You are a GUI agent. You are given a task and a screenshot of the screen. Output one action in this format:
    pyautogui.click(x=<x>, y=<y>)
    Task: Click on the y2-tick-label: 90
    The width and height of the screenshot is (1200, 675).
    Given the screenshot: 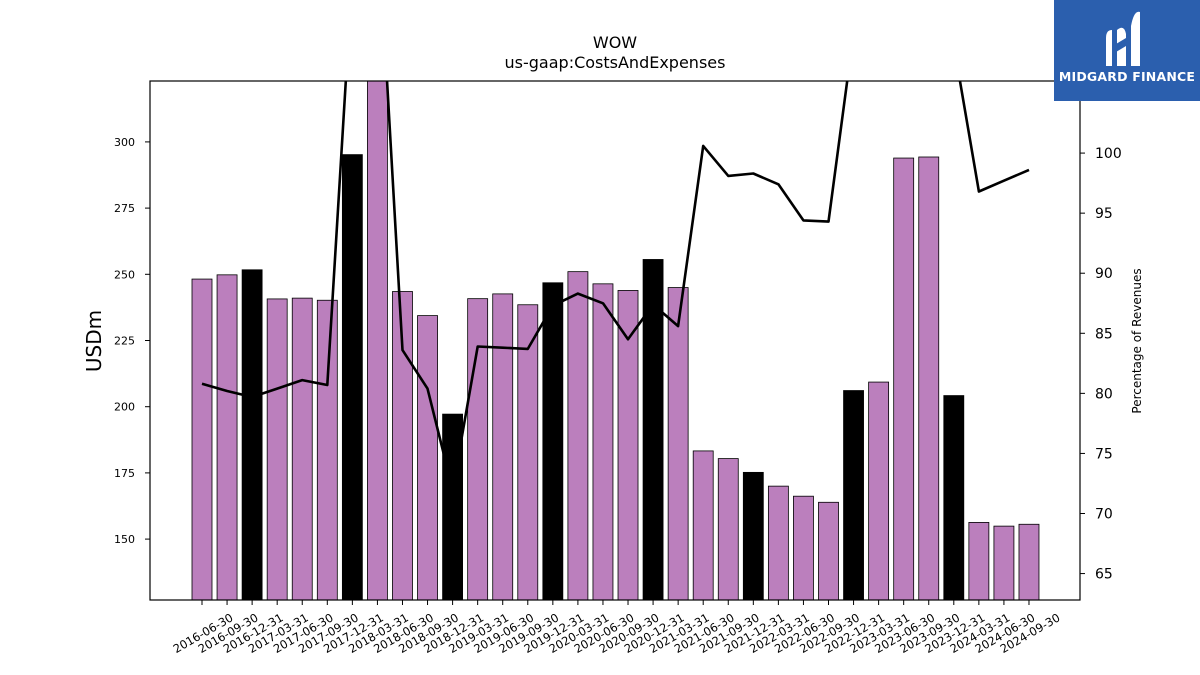 What is the action you would take?
    pyautogui.click(x=1104, y=274)
    